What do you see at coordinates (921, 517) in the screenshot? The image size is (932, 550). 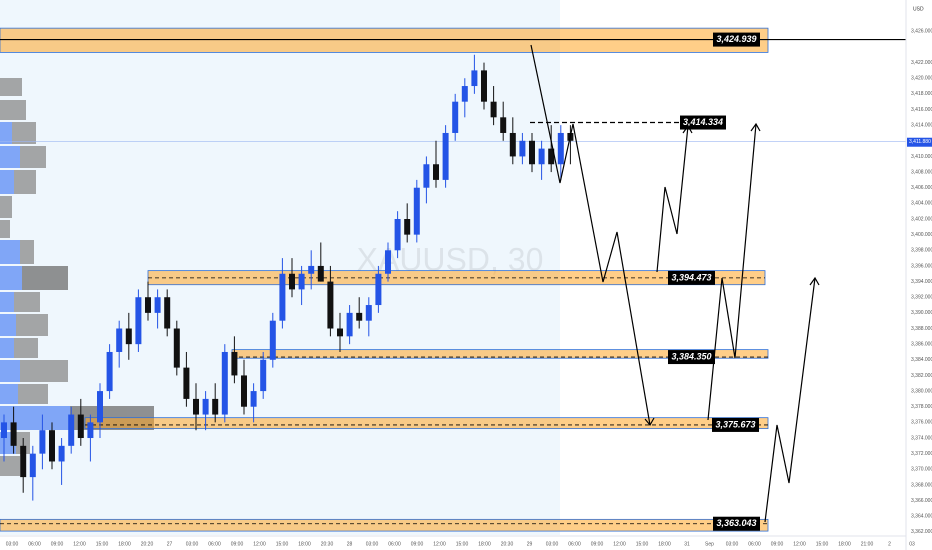 I see `y-tick-label: 3,364.000` at bounding box center [921, 517].